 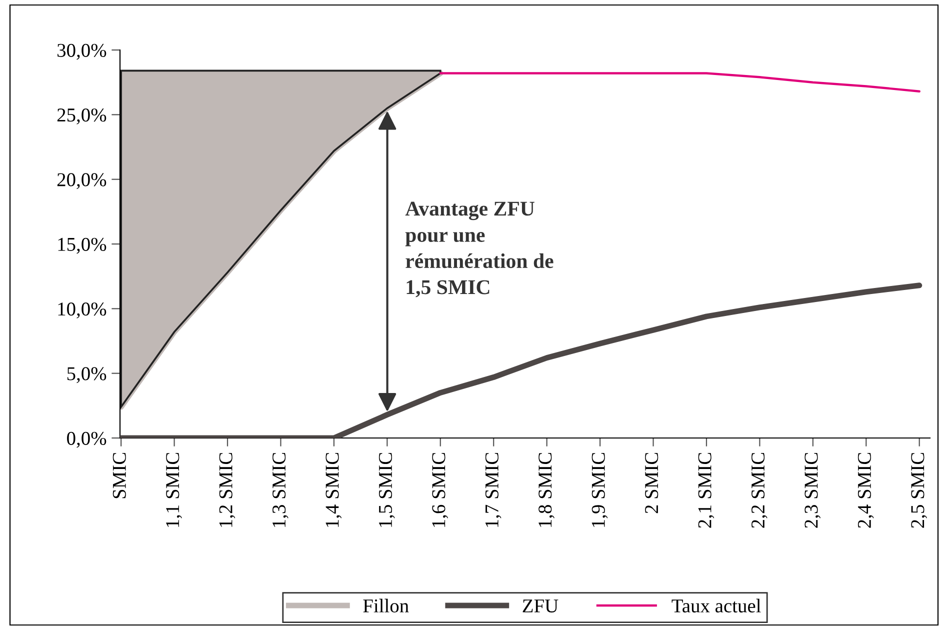 I want to click on x-tick-label: 2,3 SMIC, so click(x=812, y=490).